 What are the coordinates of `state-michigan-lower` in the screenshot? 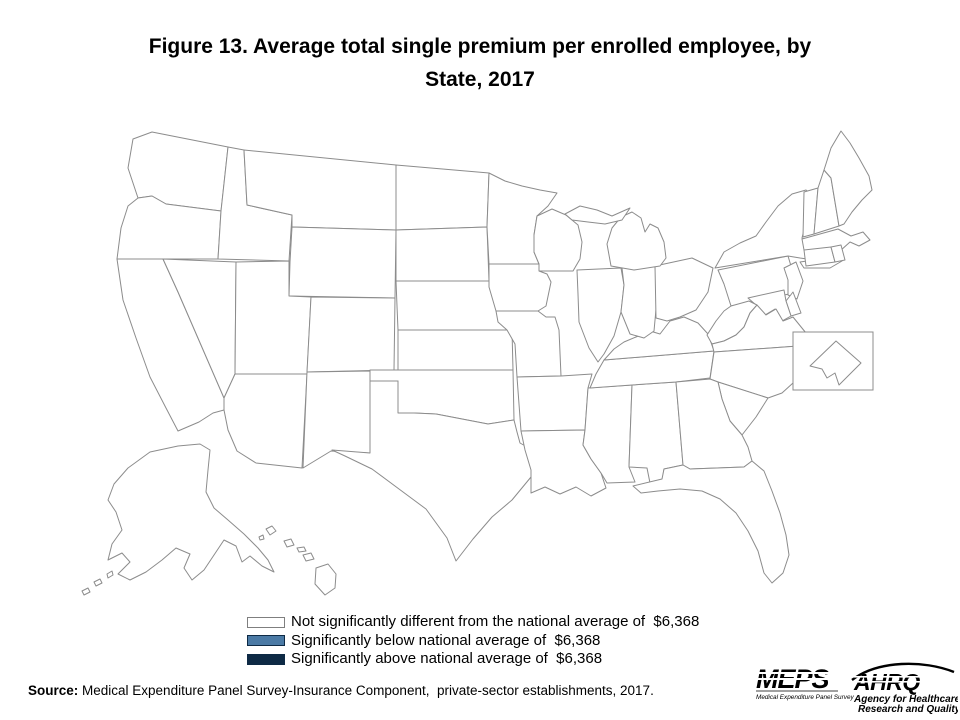 It's located at (636, 241).